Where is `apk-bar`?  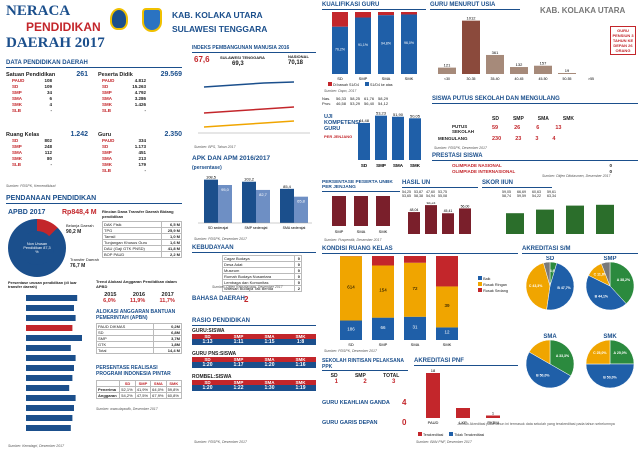 apk-bar is located at coordinates (211, 201).